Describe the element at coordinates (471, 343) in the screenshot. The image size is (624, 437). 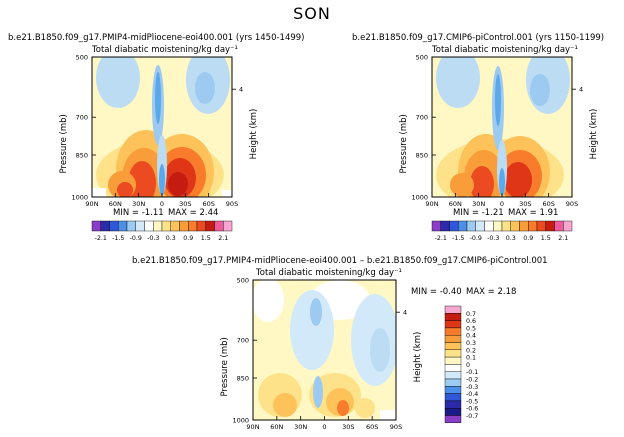
I see `panel3-colorbar-label: 0.3` at that location.